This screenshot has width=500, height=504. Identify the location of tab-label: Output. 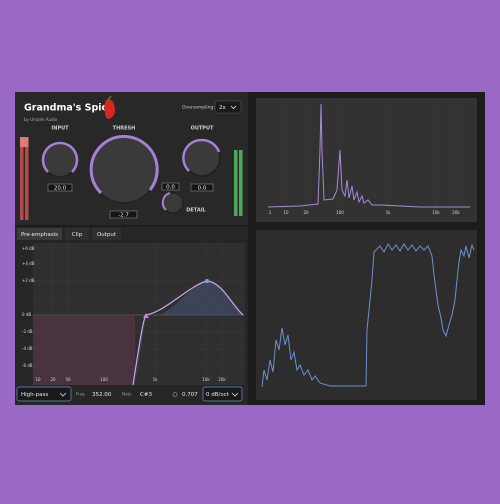
(107, 235).